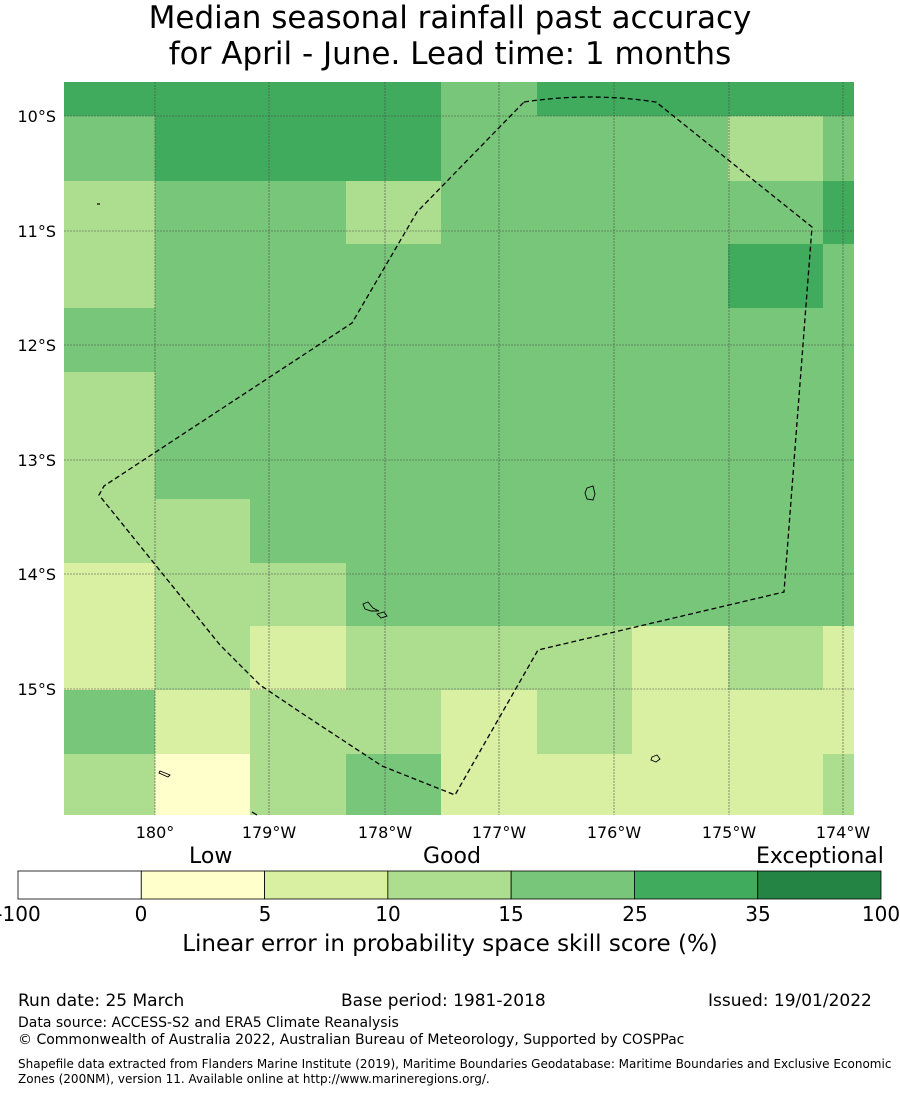  Describe the element at coordinates (843, 832) in the screenshot. I see `lon-label-174w: 174°W` at that location.